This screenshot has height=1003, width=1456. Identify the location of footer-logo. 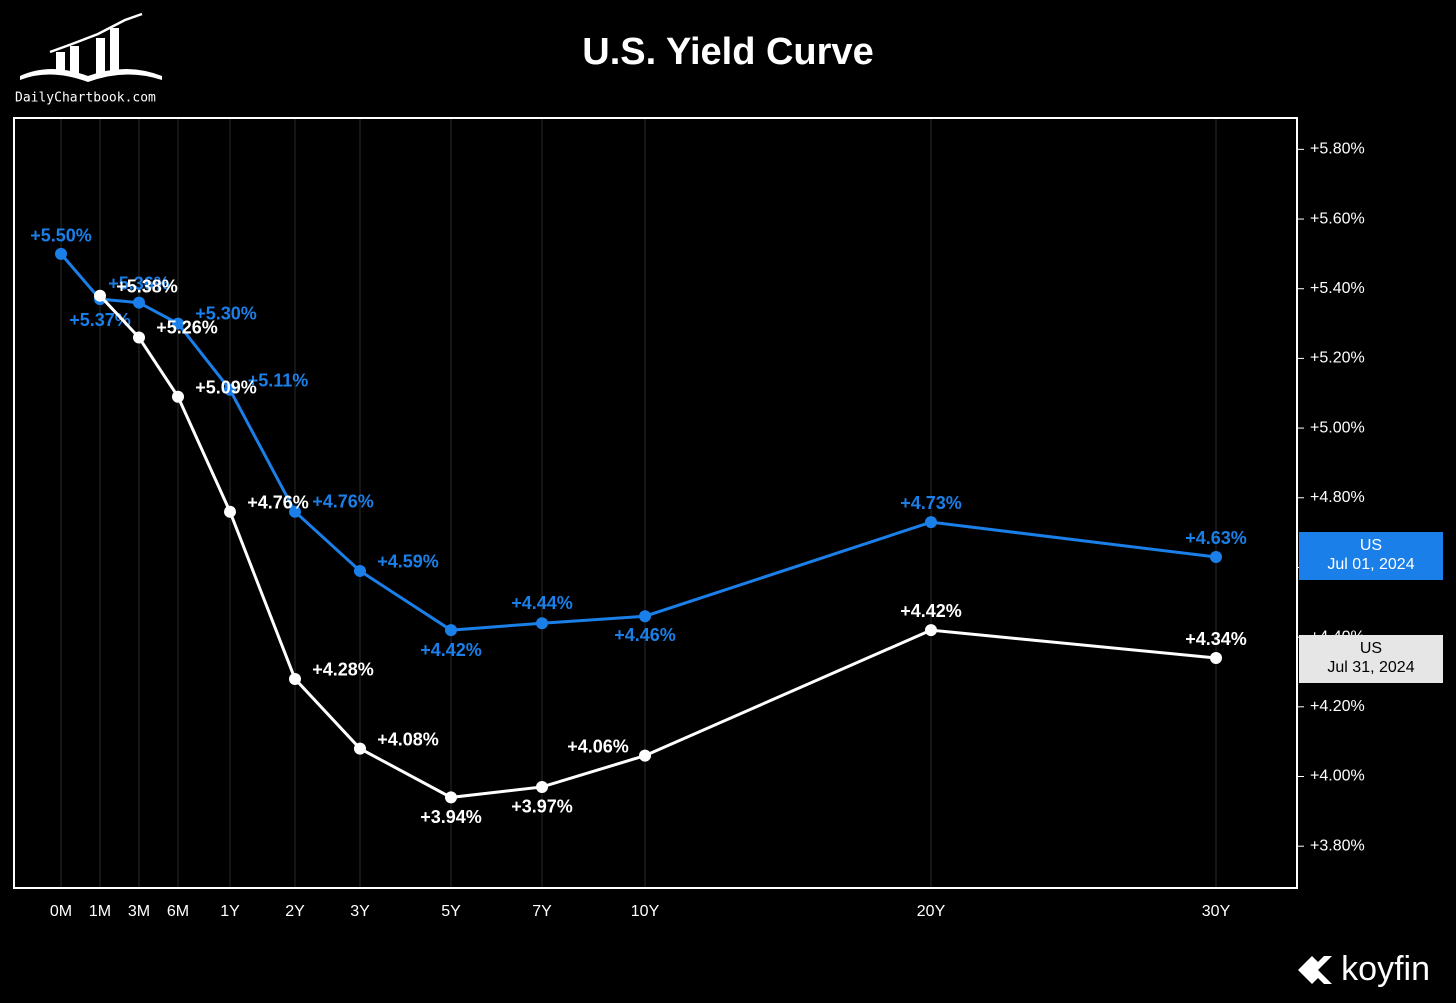
(1315, 970).